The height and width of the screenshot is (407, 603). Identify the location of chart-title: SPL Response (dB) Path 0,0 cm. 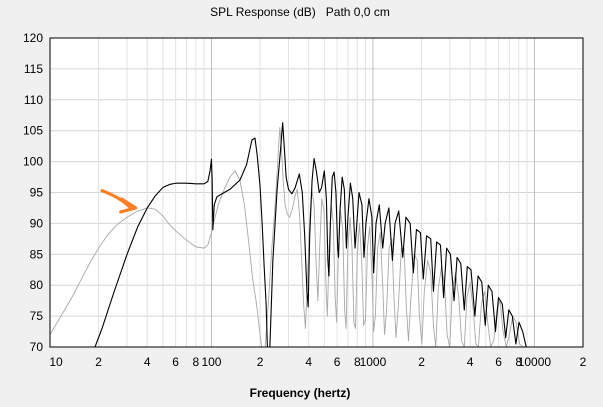
(300, 12).